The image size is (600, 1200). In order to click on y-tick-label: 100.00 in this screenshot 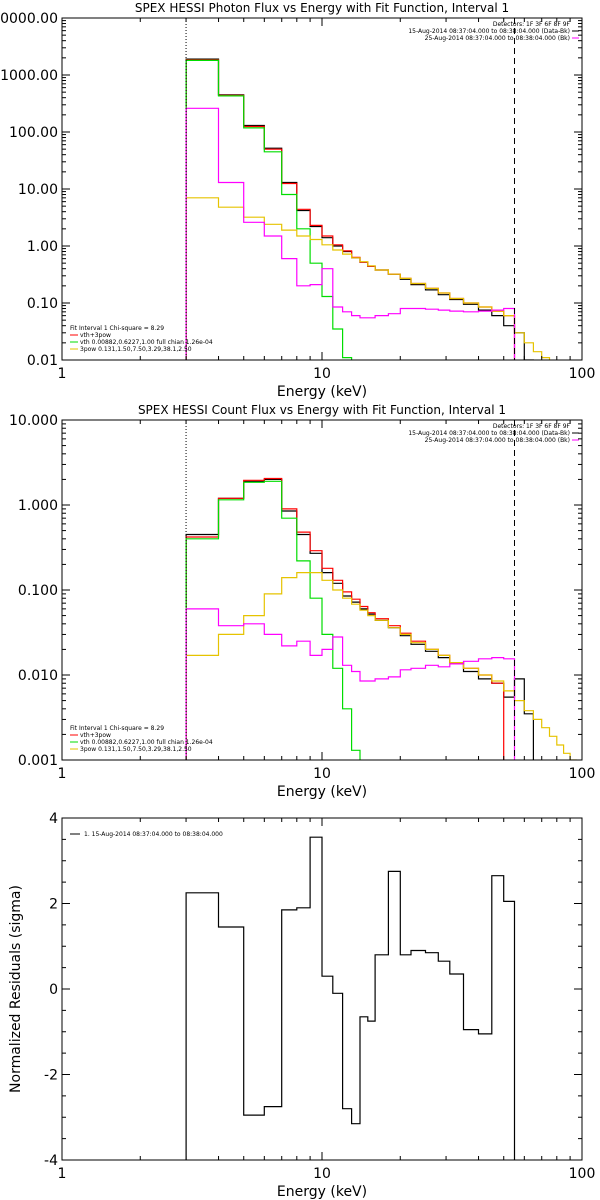, I will do `click(33, 133)`.